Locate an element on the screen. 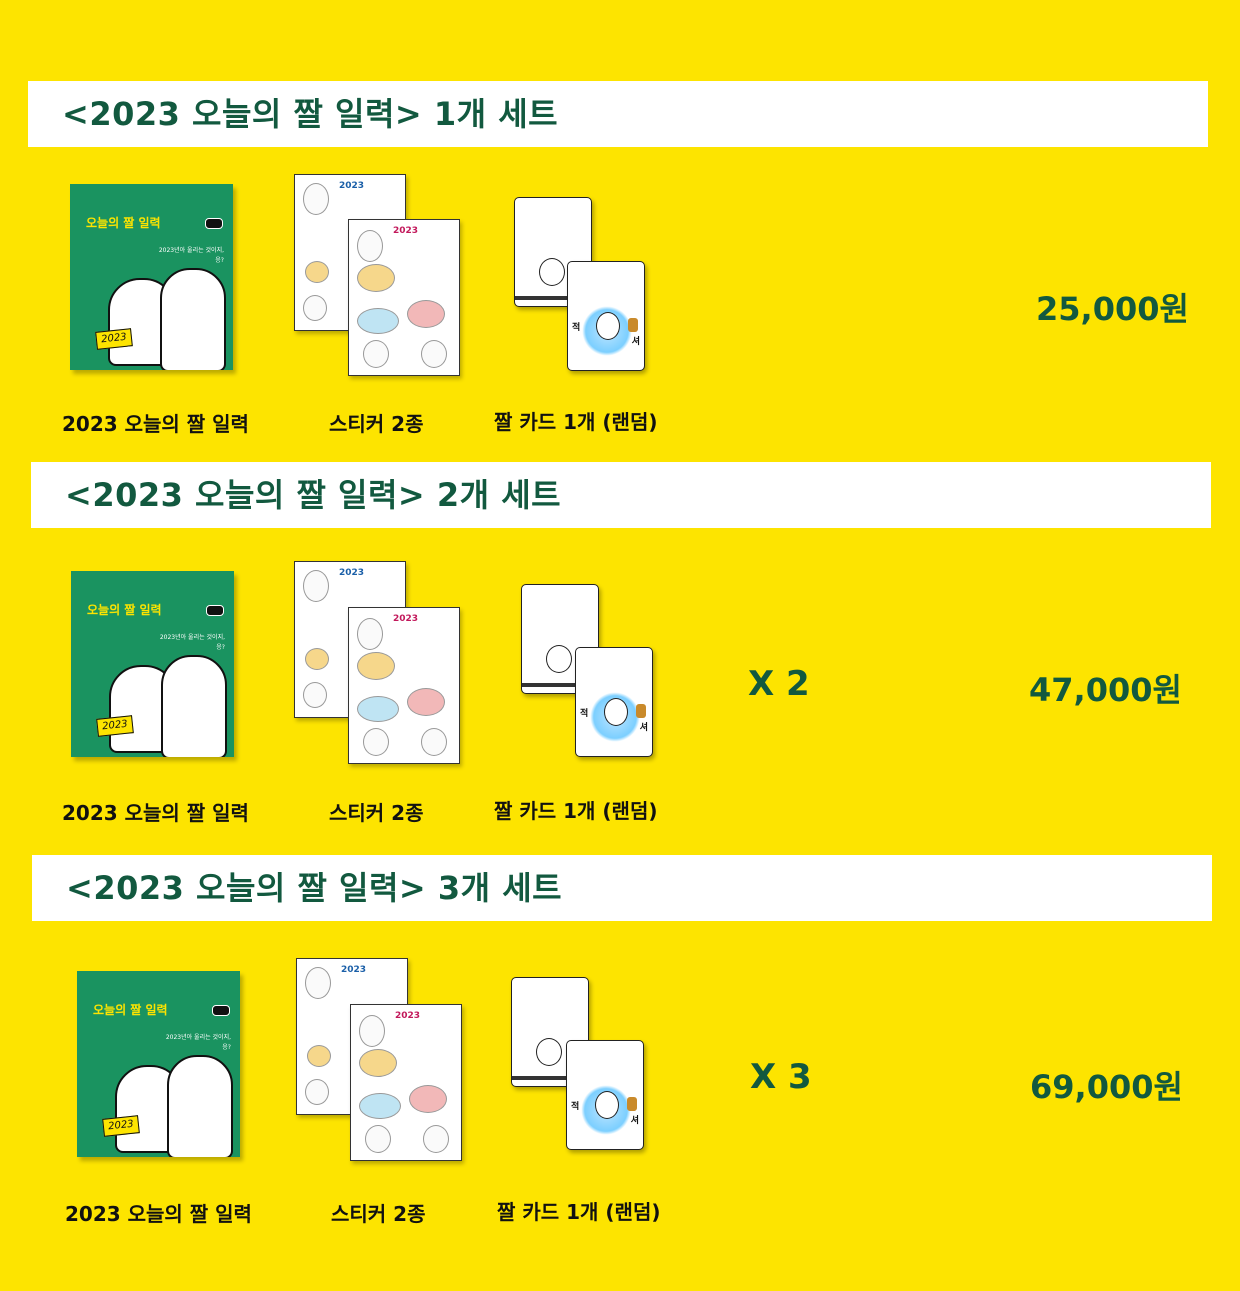 The image size is (1240, 1291). set-price: 69,000원 is located at coordinates (1106, 1087).